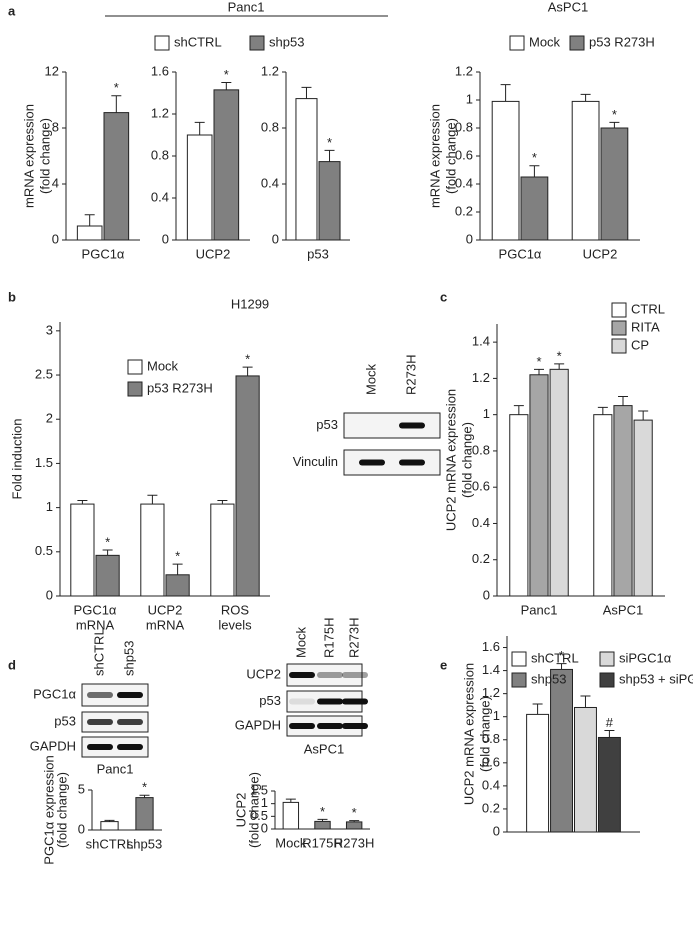  I want to click on blot-row-label: UCP2, so click(263, 673).